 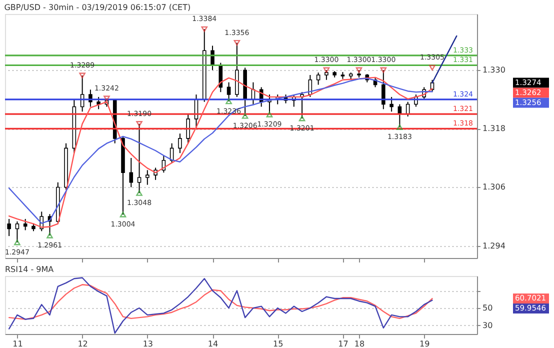 What do you see at coordinates (213, 344) in the screenshot?
I see `x-tick-label: 14` at bounding box center [213, 344].